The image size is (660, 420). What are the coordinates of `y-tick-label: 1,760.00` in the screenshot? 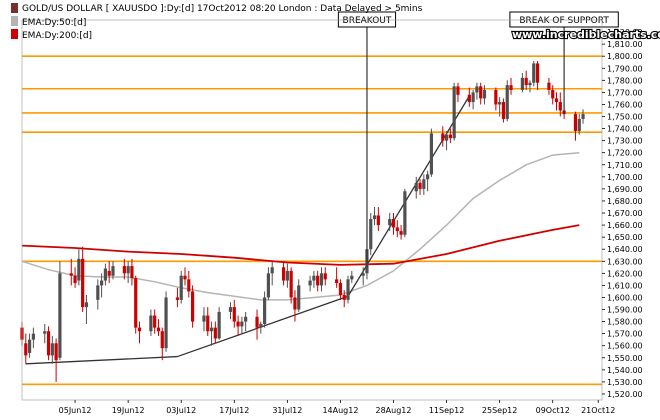 It's located at (625, 104).